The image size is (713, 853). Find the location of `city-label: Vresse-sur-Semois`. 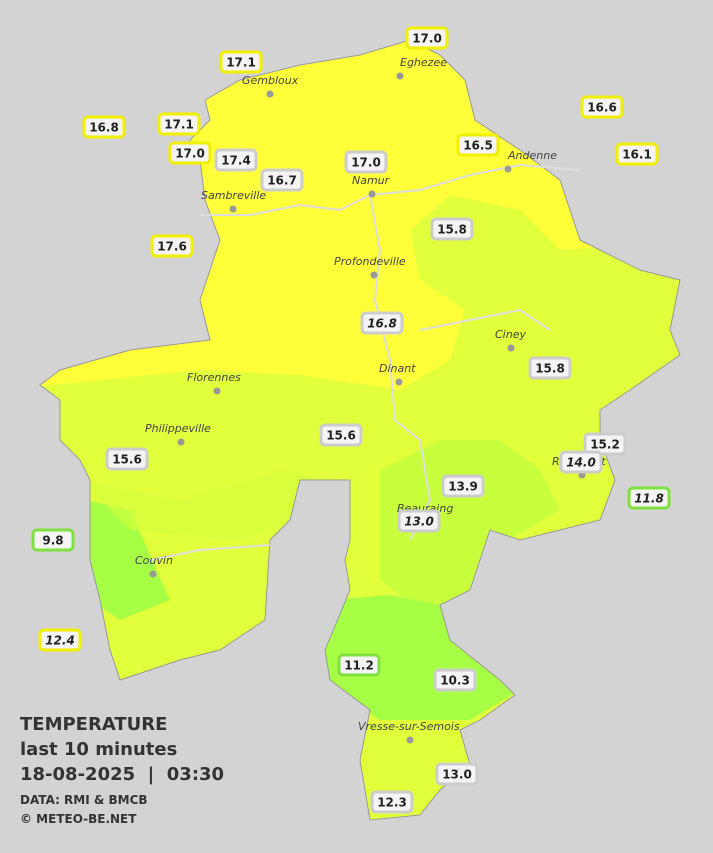

city-label: Vresse-sur-Semois is located at coordinates (409, 726).